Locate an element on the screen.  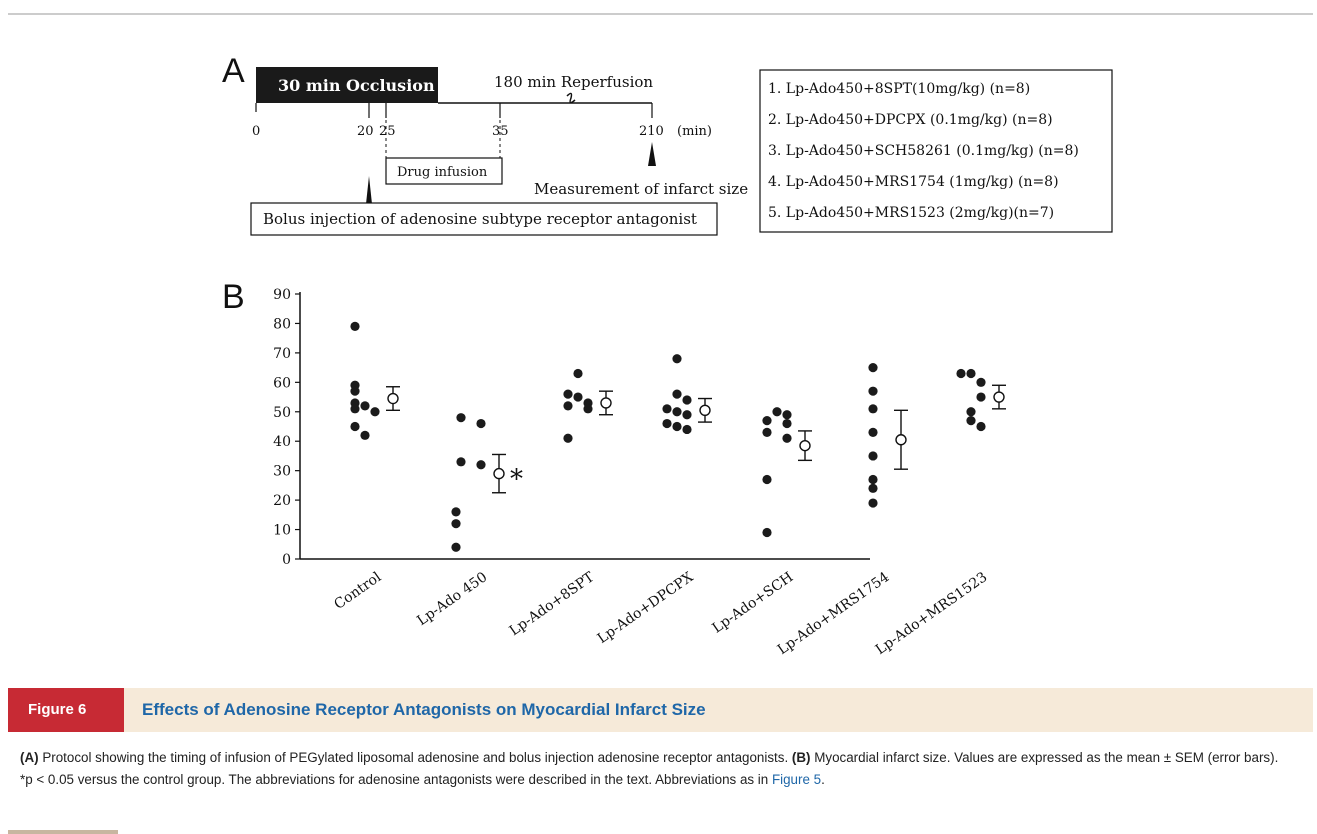
caption-end: . is located at coordinates (823, 779).